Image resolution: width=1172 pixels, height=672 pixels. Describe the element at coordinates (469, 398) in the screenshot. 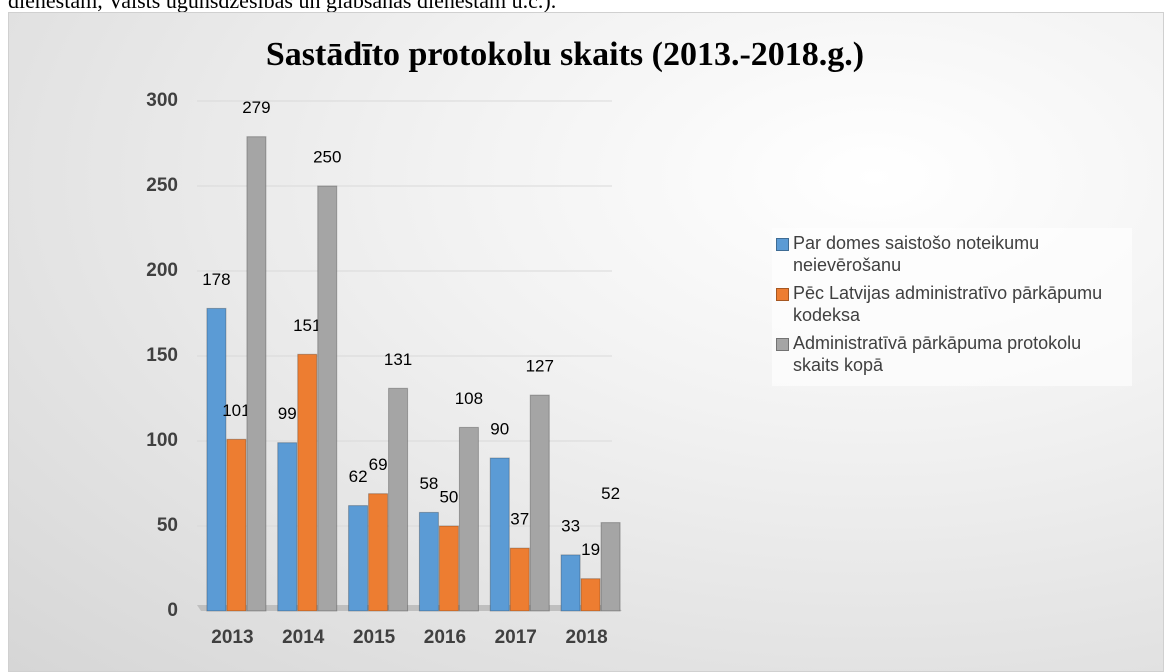

I see `data-label: 108` at that location.